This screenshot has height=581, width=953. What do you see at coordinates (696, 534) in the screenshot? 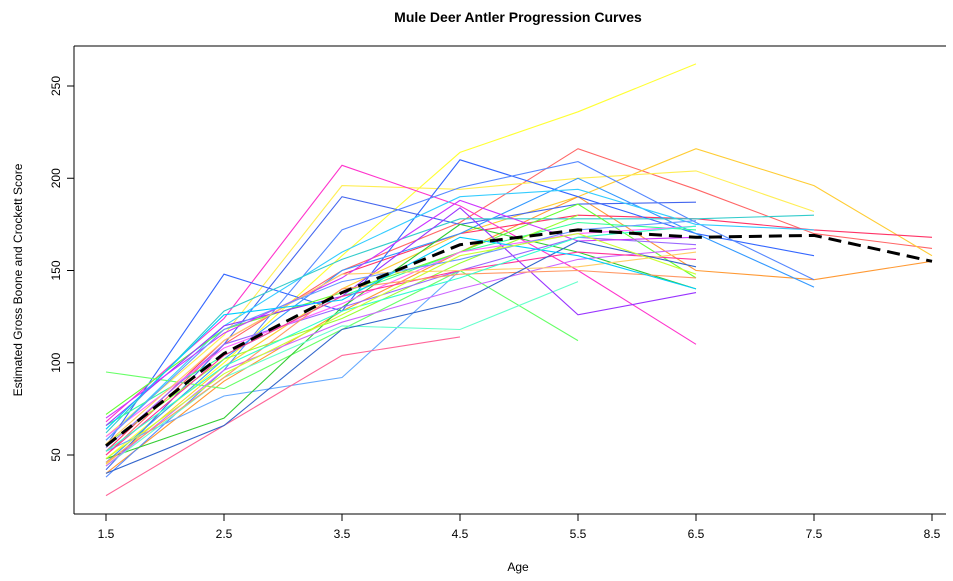
I see `x-tick-label-6: 6.5` at bounding box center [696, 534].